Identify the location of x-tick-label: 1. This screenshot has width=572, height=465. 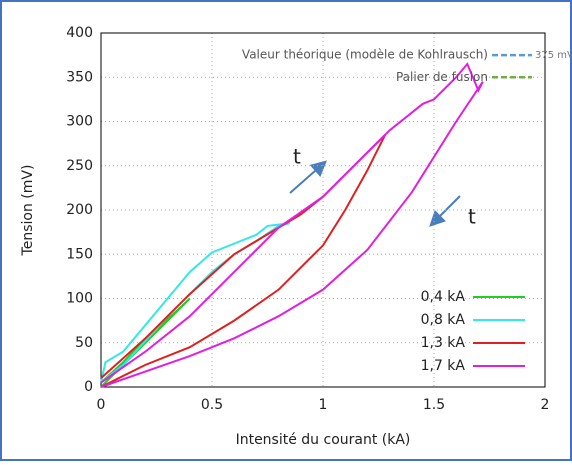
(323, 405).